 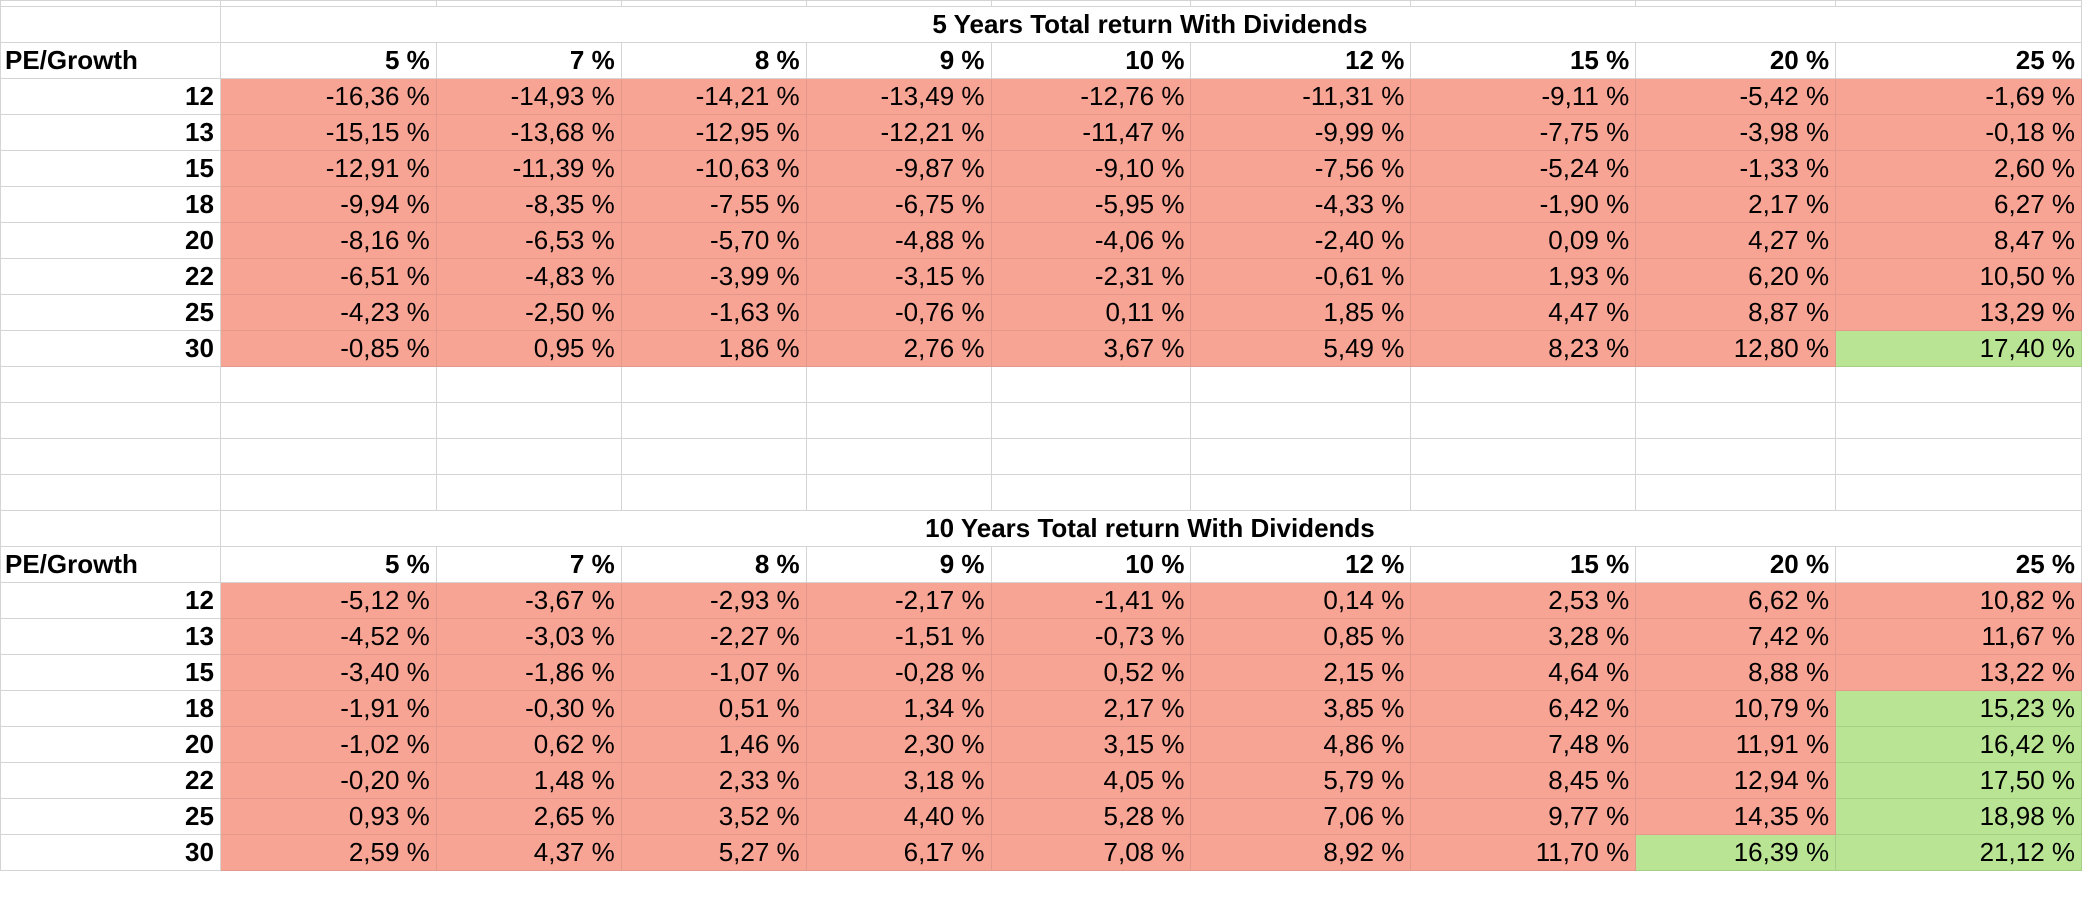 I want to click on return-cell: 6,17 %, so click(x=898, y=852).